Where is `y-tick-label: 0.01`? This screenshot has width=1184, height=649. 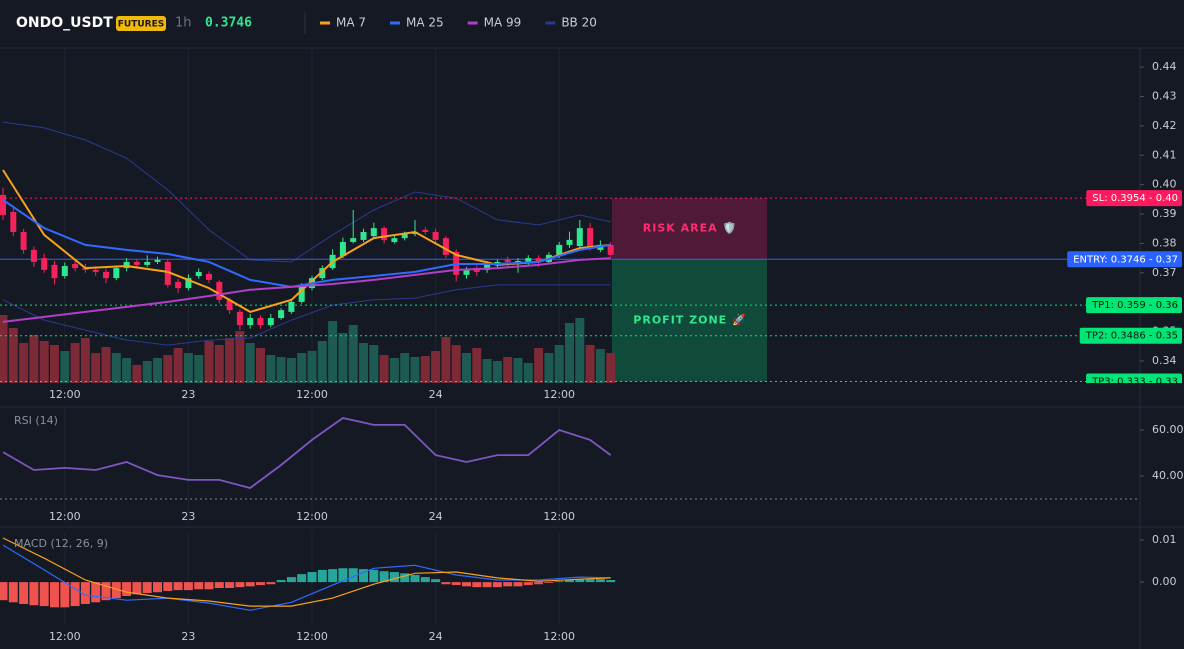
y-tick-label: 0.01 is located at coordinates (1164, 539).